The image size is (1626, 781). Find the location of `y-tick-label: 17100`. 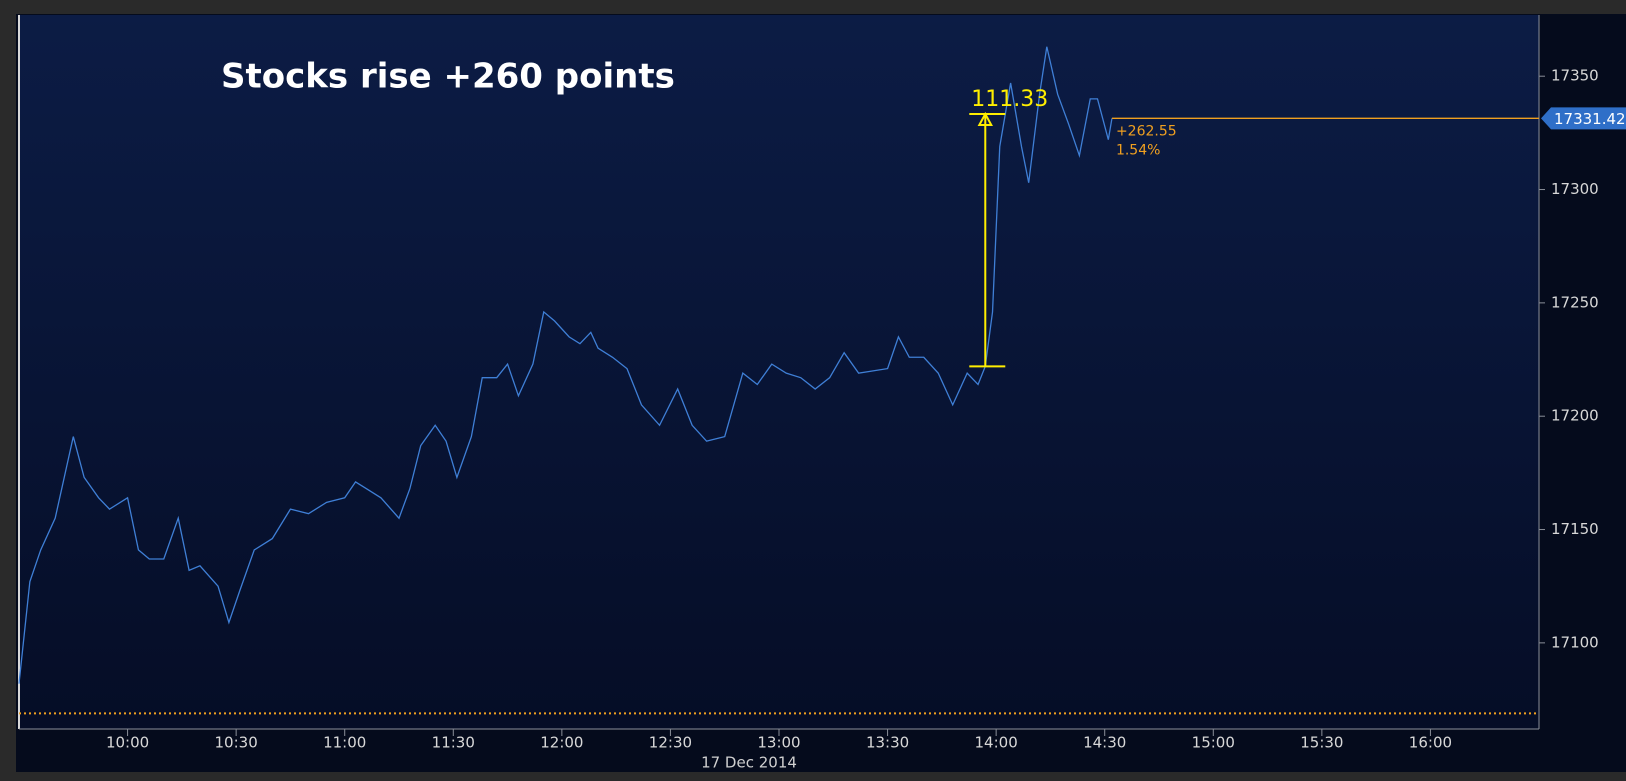

y-tick-label: 17100 is located at coordinates (1575, 642).